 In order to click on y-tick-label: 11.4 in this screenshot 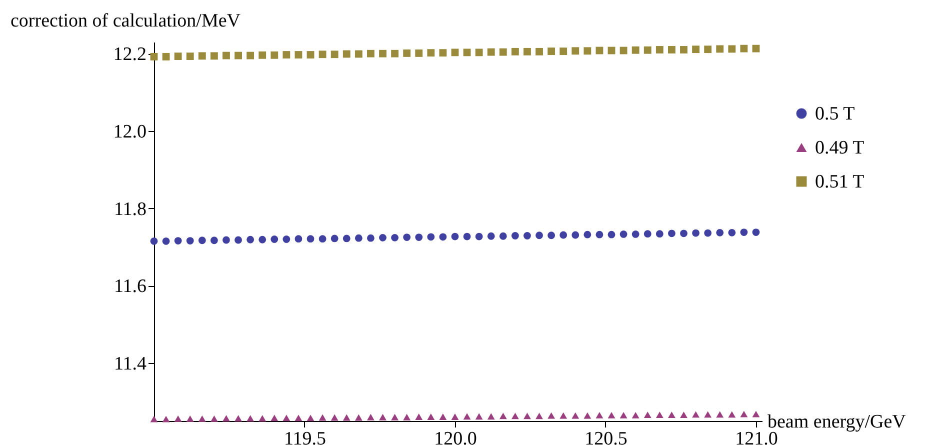, I will do `click(130, 363)`.